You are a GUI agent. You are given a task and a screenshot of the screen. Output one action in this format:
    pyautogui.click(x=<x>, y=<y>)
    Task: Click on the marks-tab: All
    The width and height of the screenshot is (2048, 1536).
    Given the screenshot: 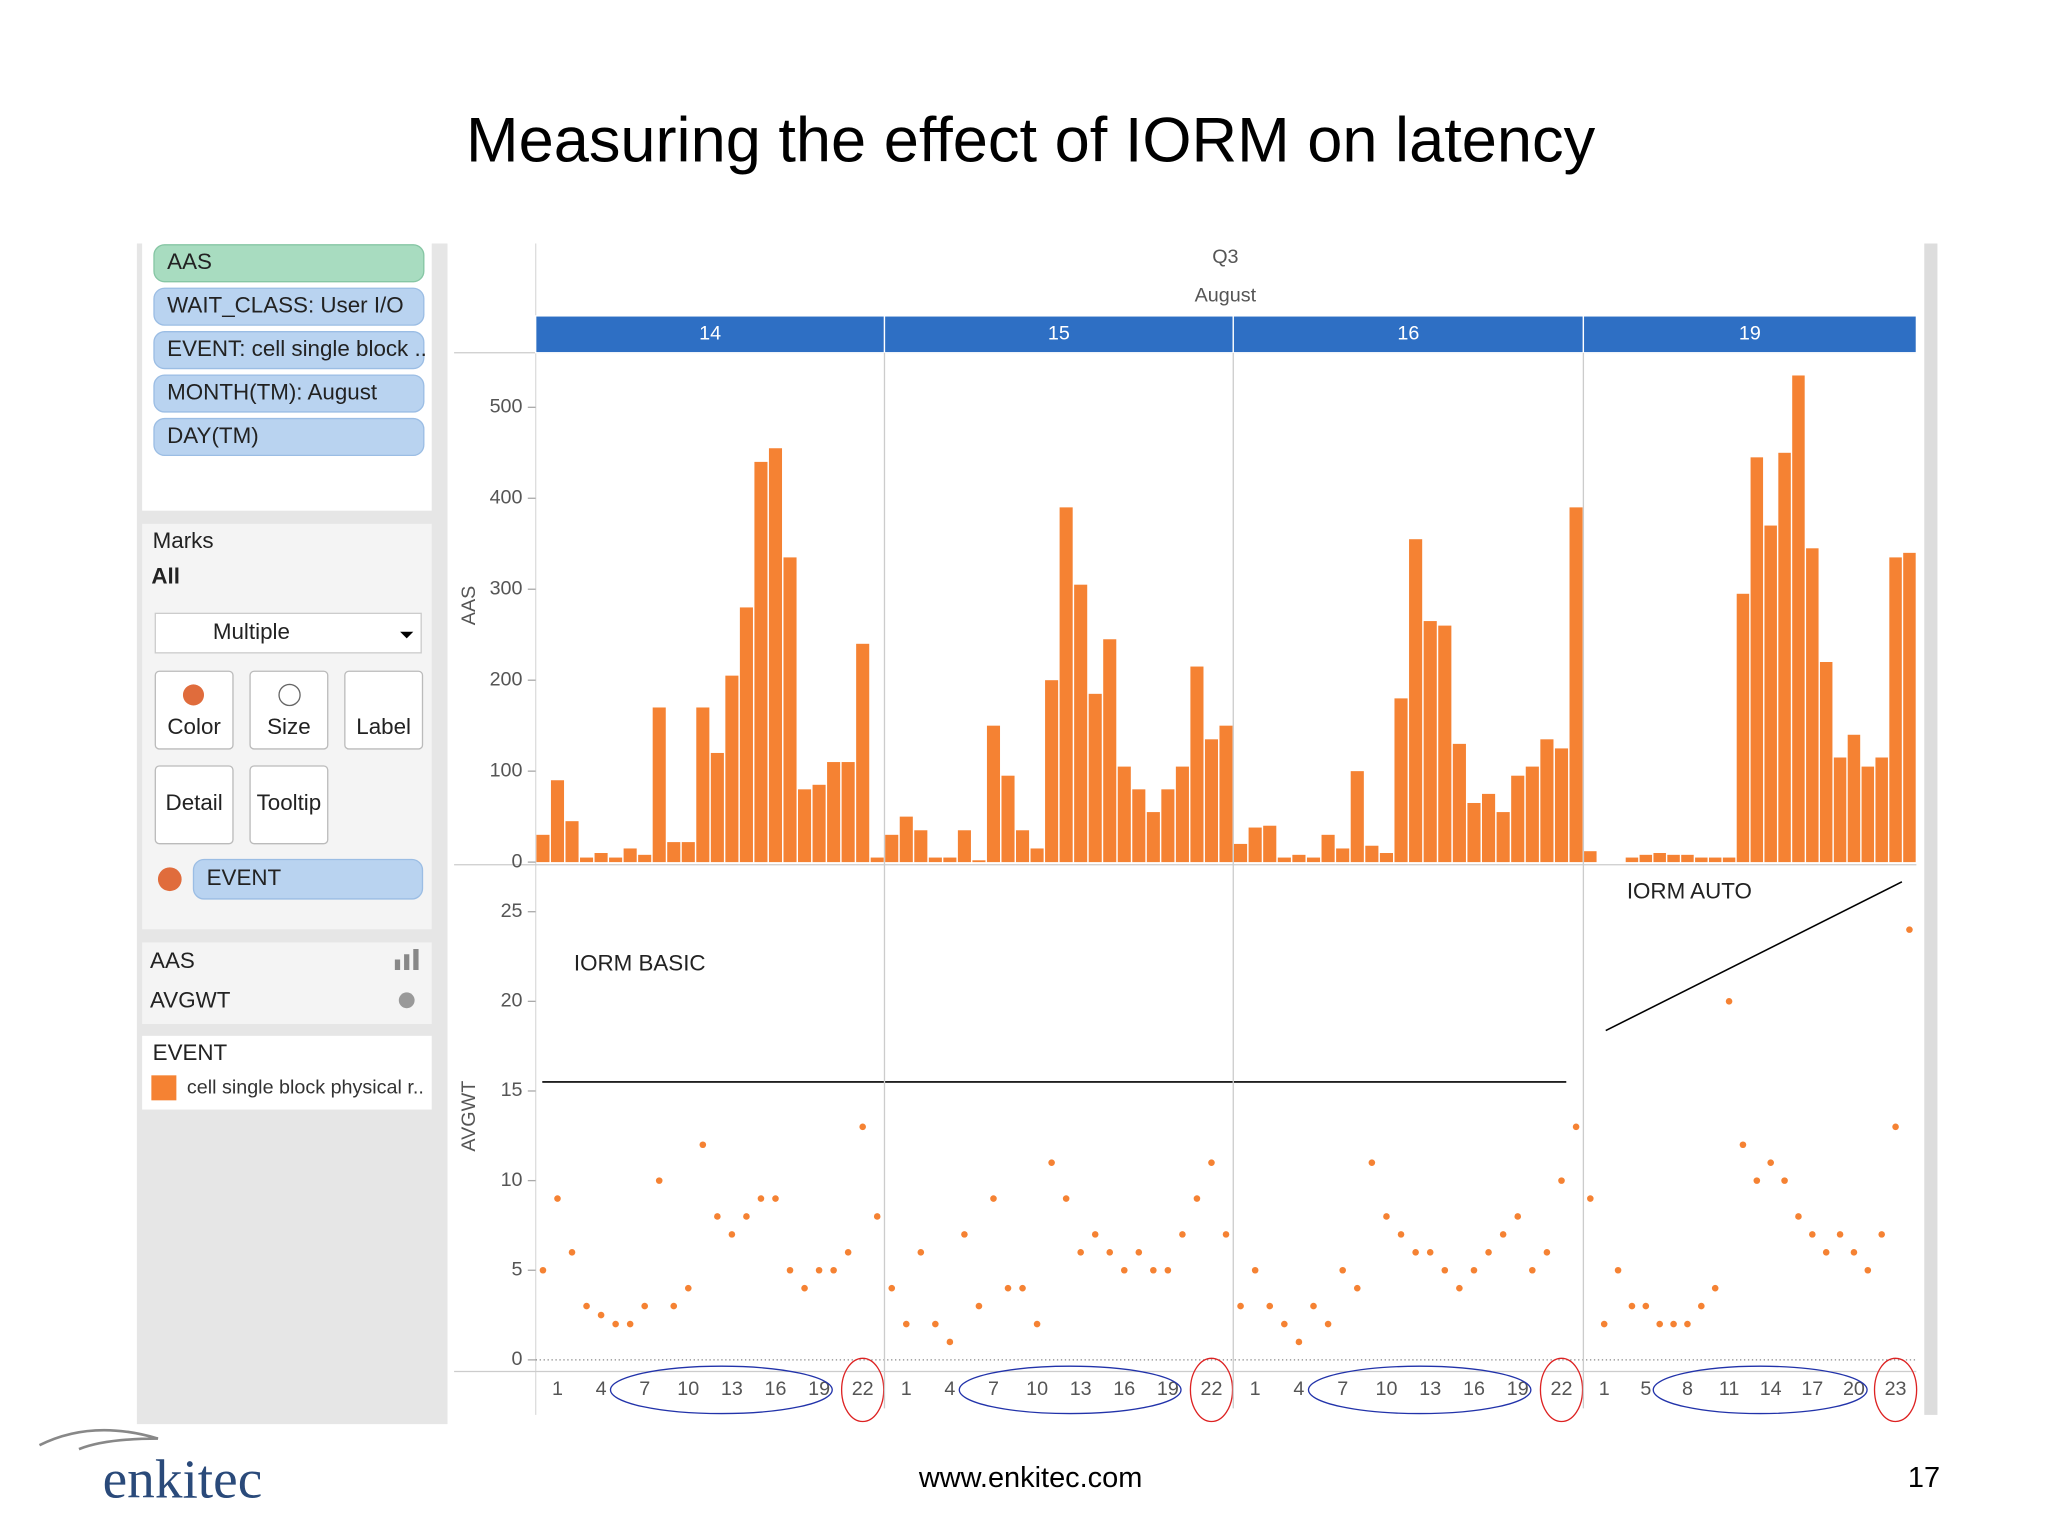 What is the action you would take?
    pyautogui.click(x=165, y=576)
    